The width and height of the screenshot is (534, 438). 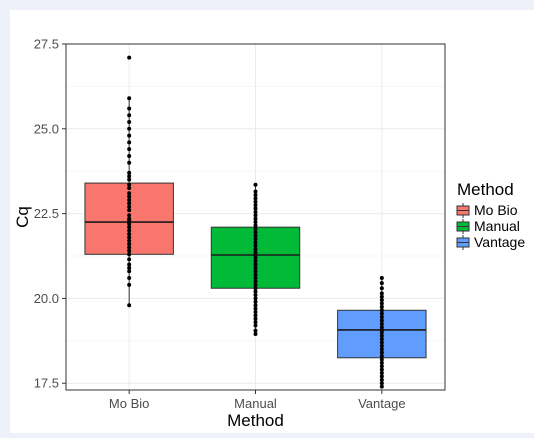 What do you see at coordinates (46, 383) in the screenshot?
I see `y-tick-label: 17.5` at bounding box center [46, 383].